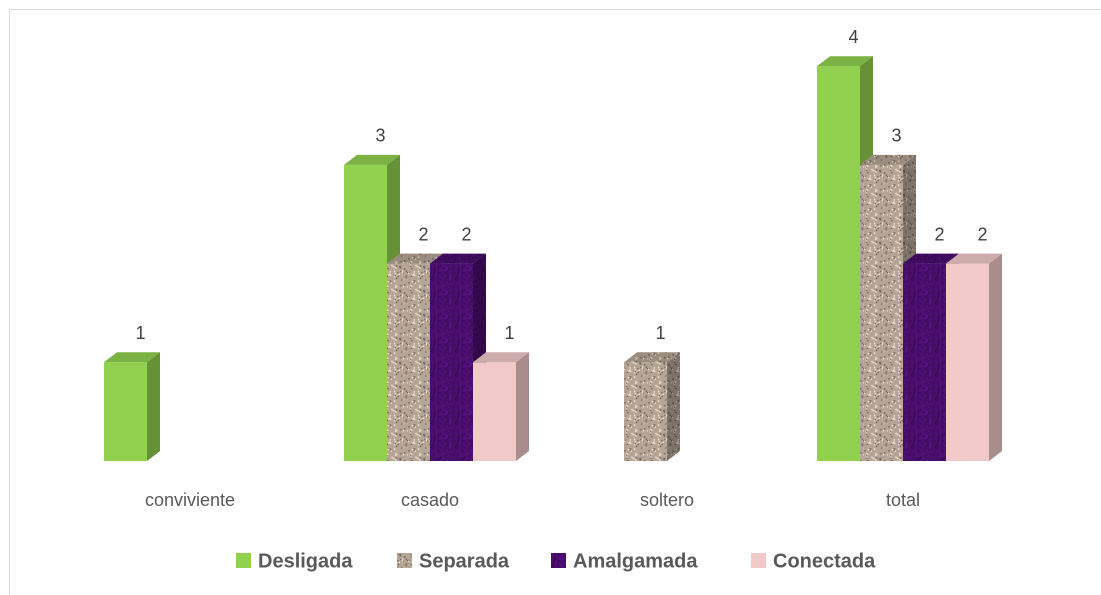 The height and width of the screenshot is (595, 1101). Describe the element at coordinates (464, 561) in the screenshot. I see `legend-label: Separada` at that location.